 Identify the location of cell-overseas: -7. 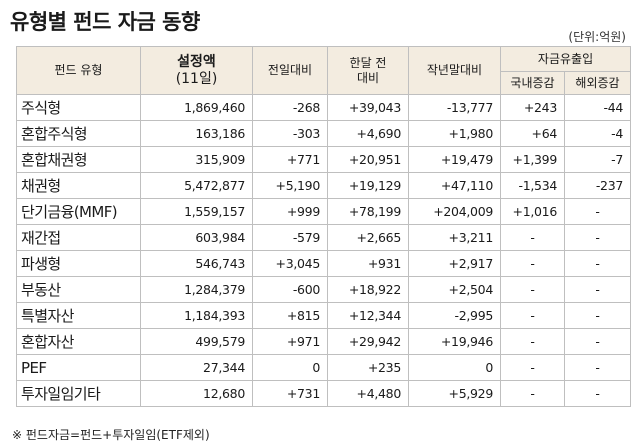
(597, 159).